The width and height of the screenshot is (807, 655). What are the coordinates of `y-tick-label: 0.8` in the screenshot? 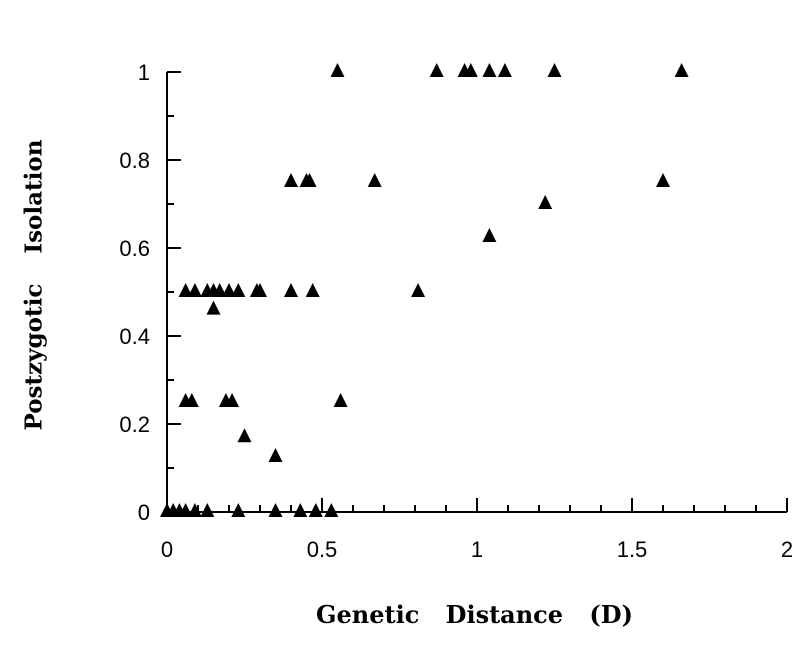 It's located at (134, 160).